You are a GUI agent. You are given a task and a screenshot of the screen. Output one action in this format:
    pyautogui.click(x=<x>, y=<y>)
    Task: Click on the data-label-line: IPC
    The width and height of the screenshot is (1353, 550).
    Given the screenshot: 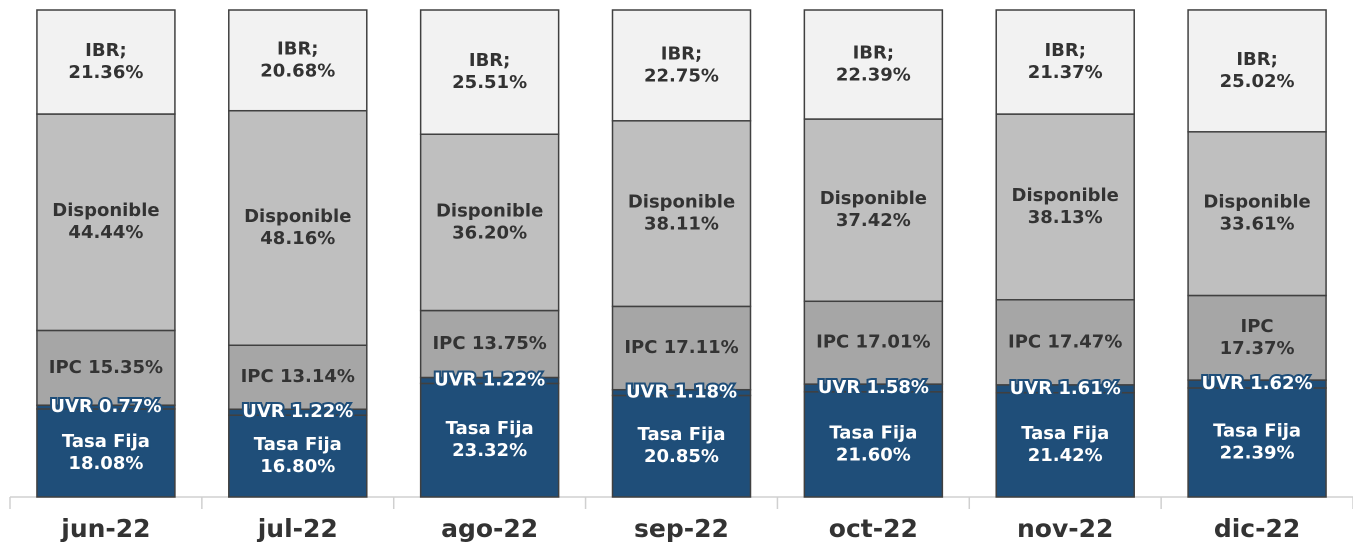 What is the action you would take?
    pyautogui.click(x=1257, y=326)
    